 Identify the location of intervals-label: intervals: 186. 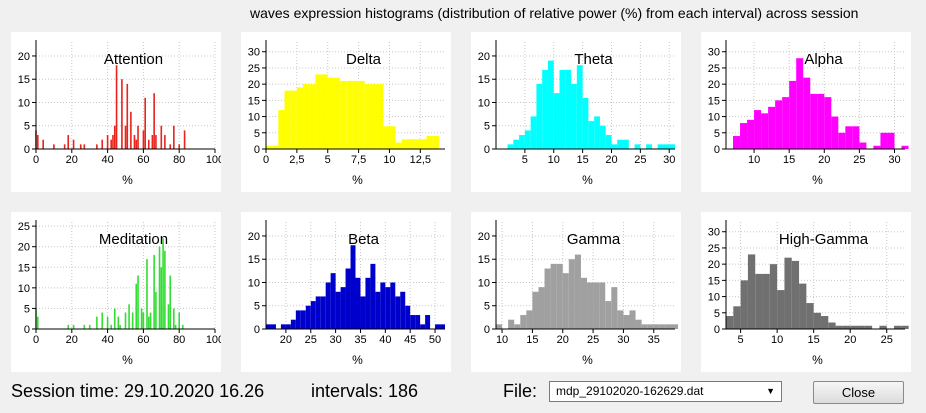
(365, 391).